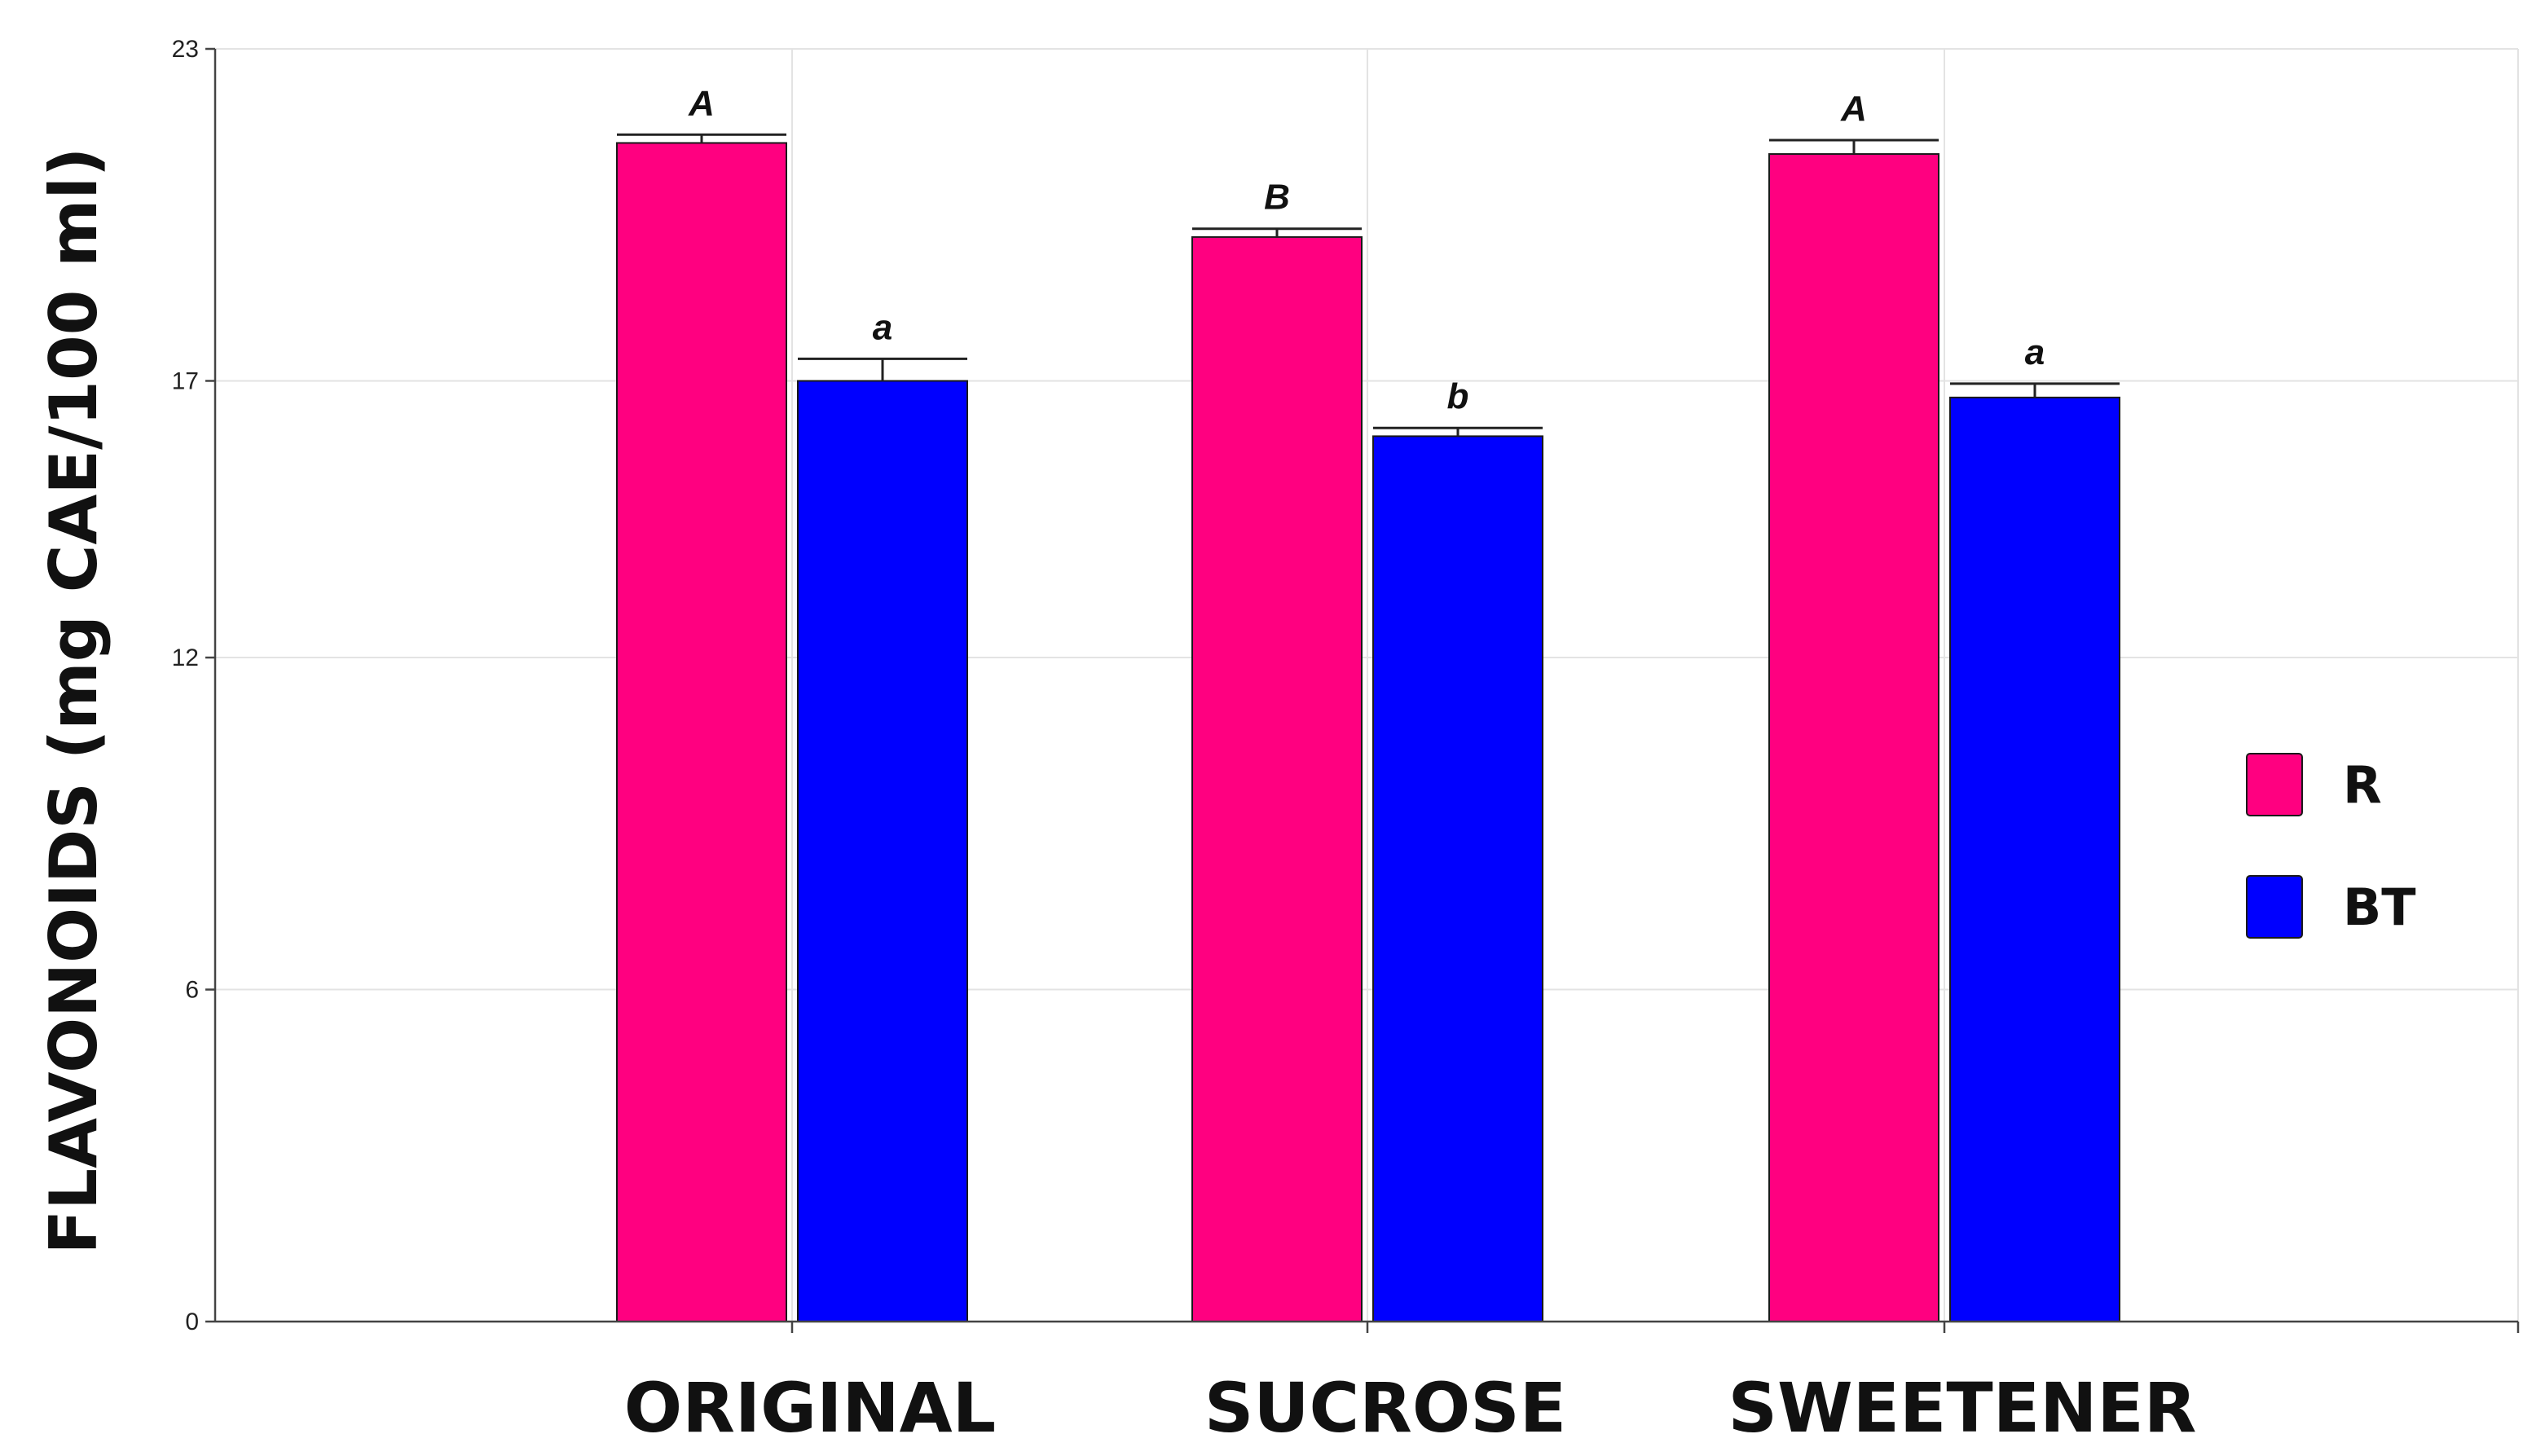 The height and width of the screenshot is (1456, 2536). I want to click on y-tick-label: 12, so click(185, 657).